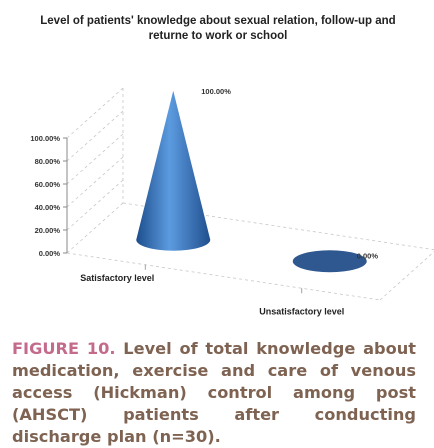 This screenshot has height=448, width=434. What do you see at coordinates (117, 278) in the screenshot?
I see `category-label: Satisfactory level` at bounding box center [117, 278].